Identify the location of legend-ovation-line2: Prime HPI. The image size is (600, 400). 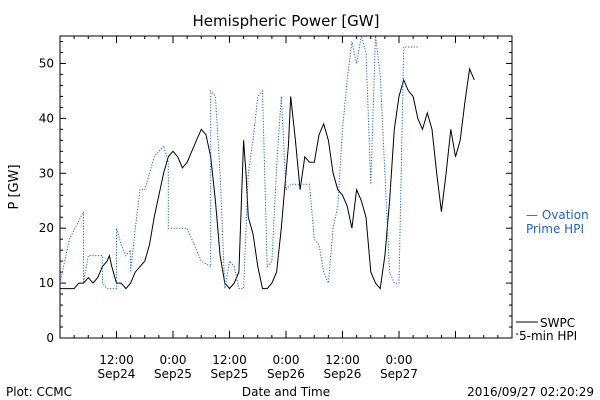
(555, 229).